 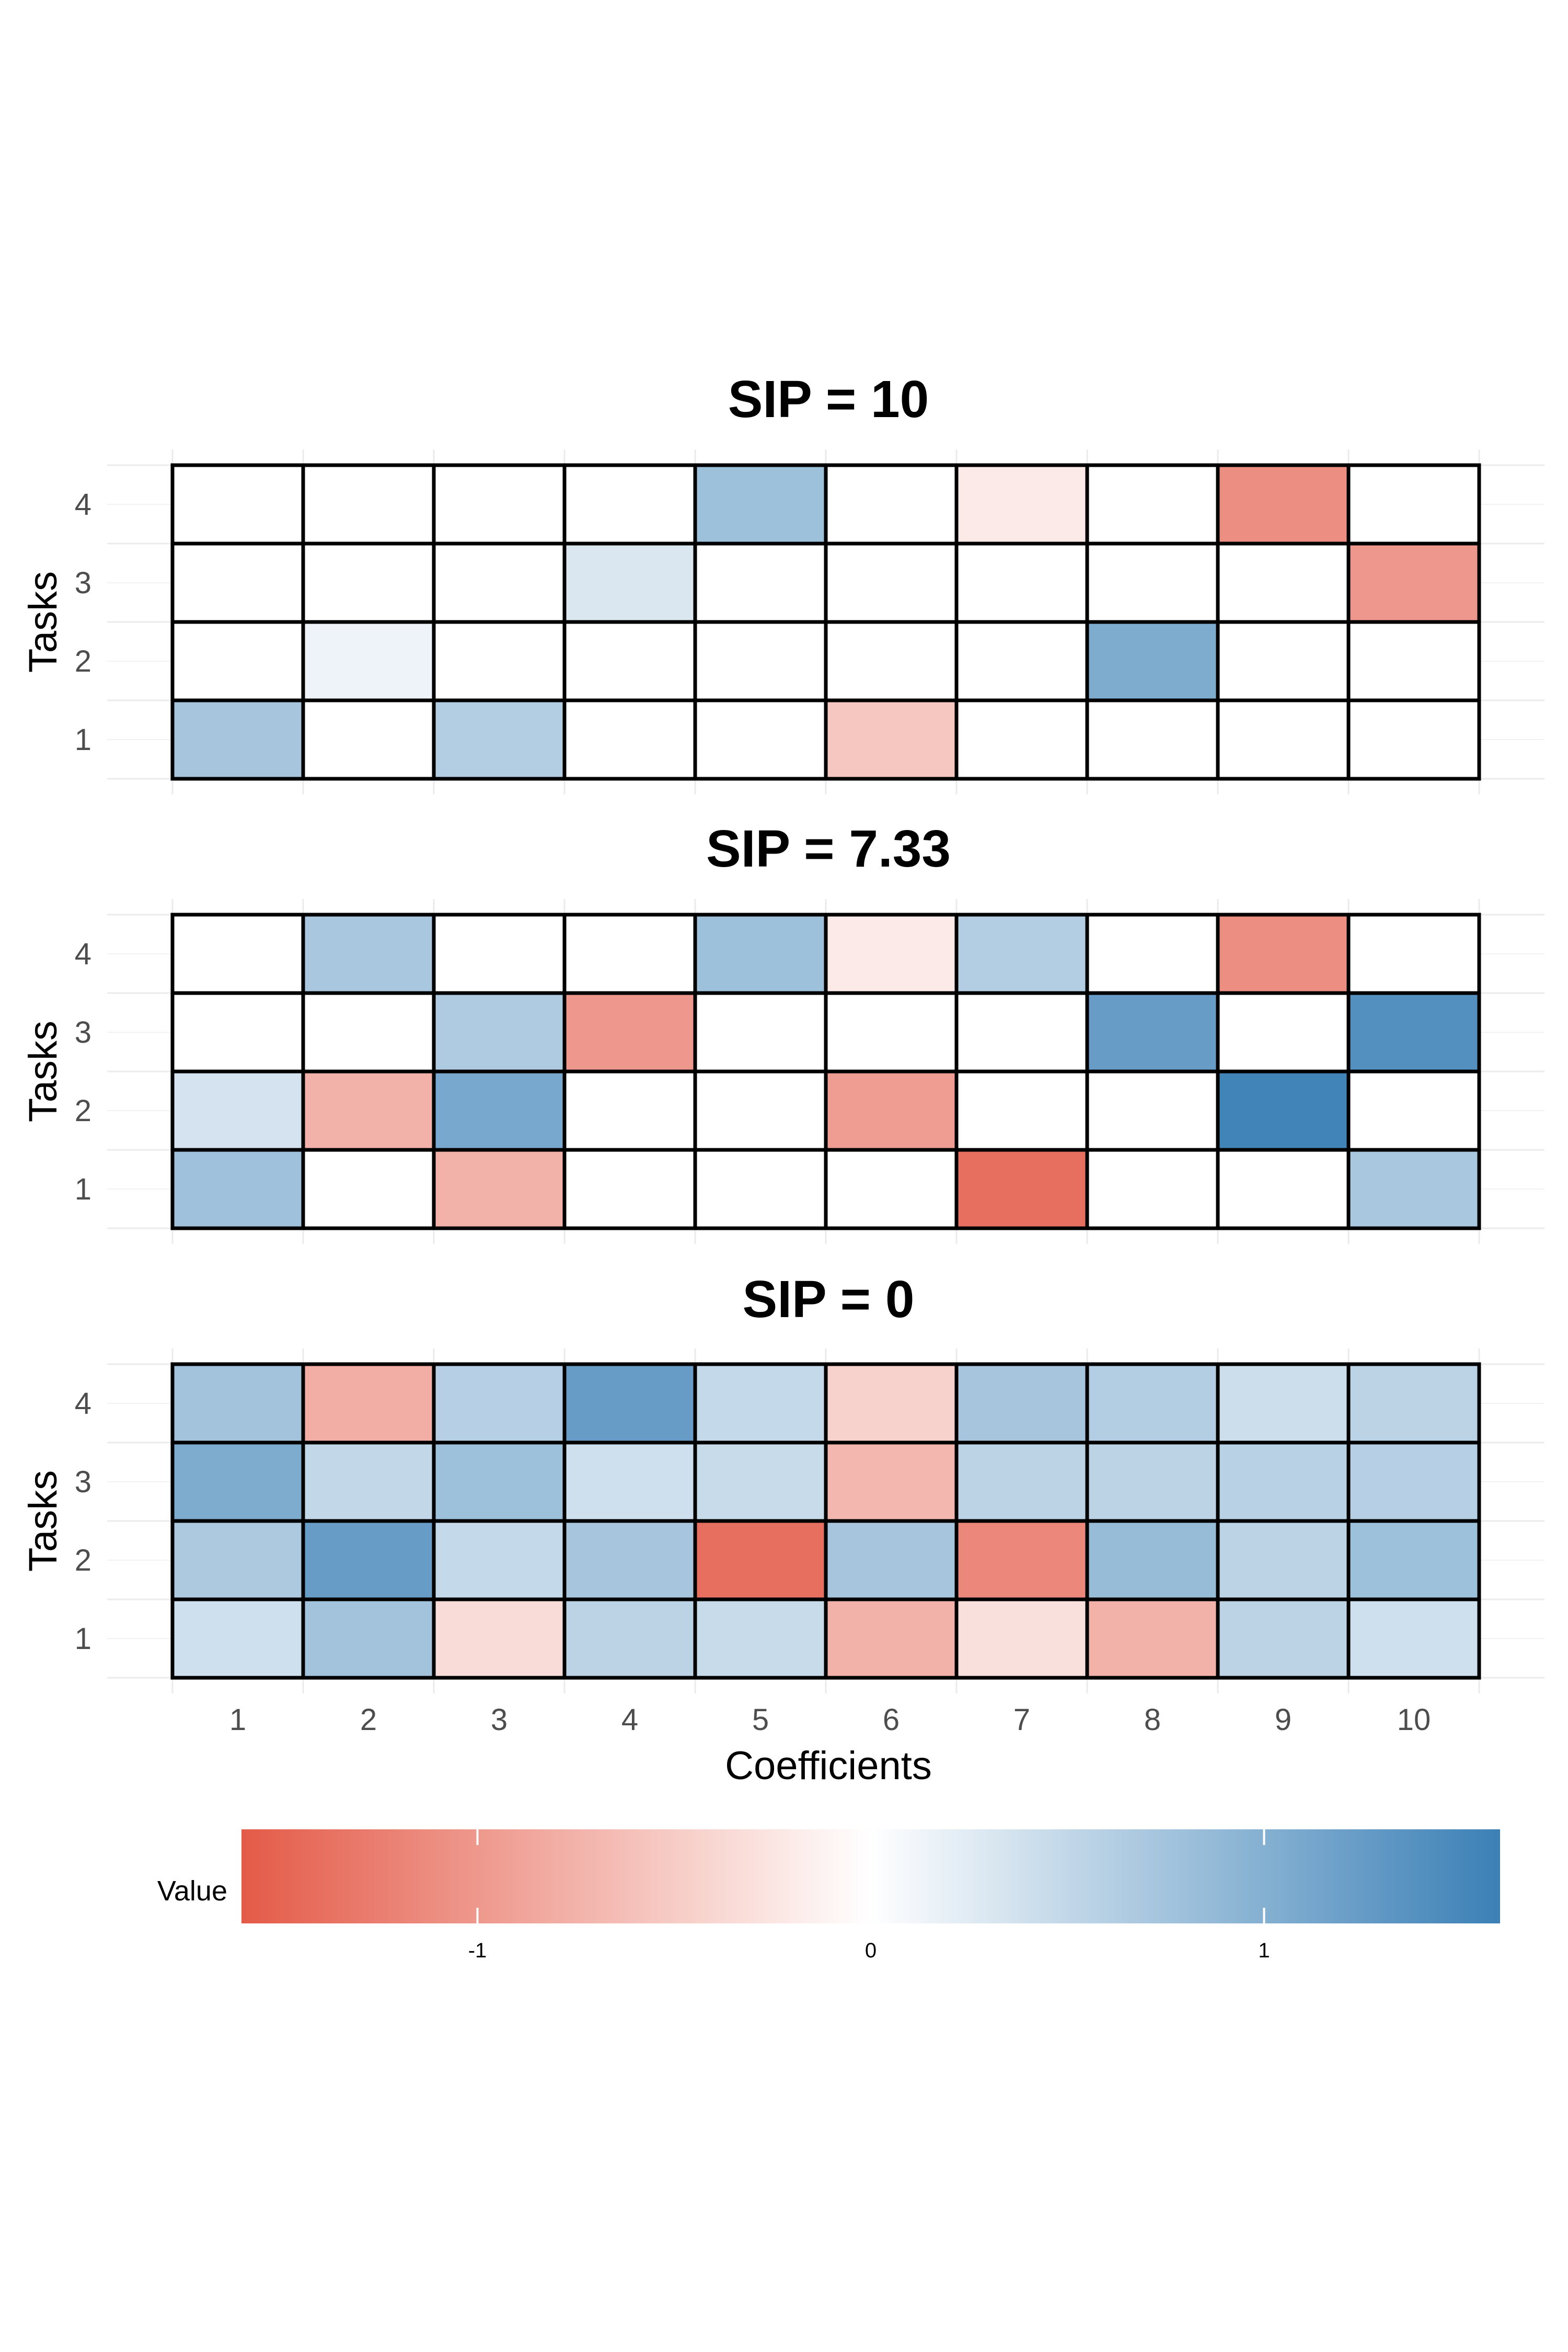 What do you see at coordinates (499, 1720) in the screenshot?
I see `x-tick-label: 3` at bounding box center [499, 1720].